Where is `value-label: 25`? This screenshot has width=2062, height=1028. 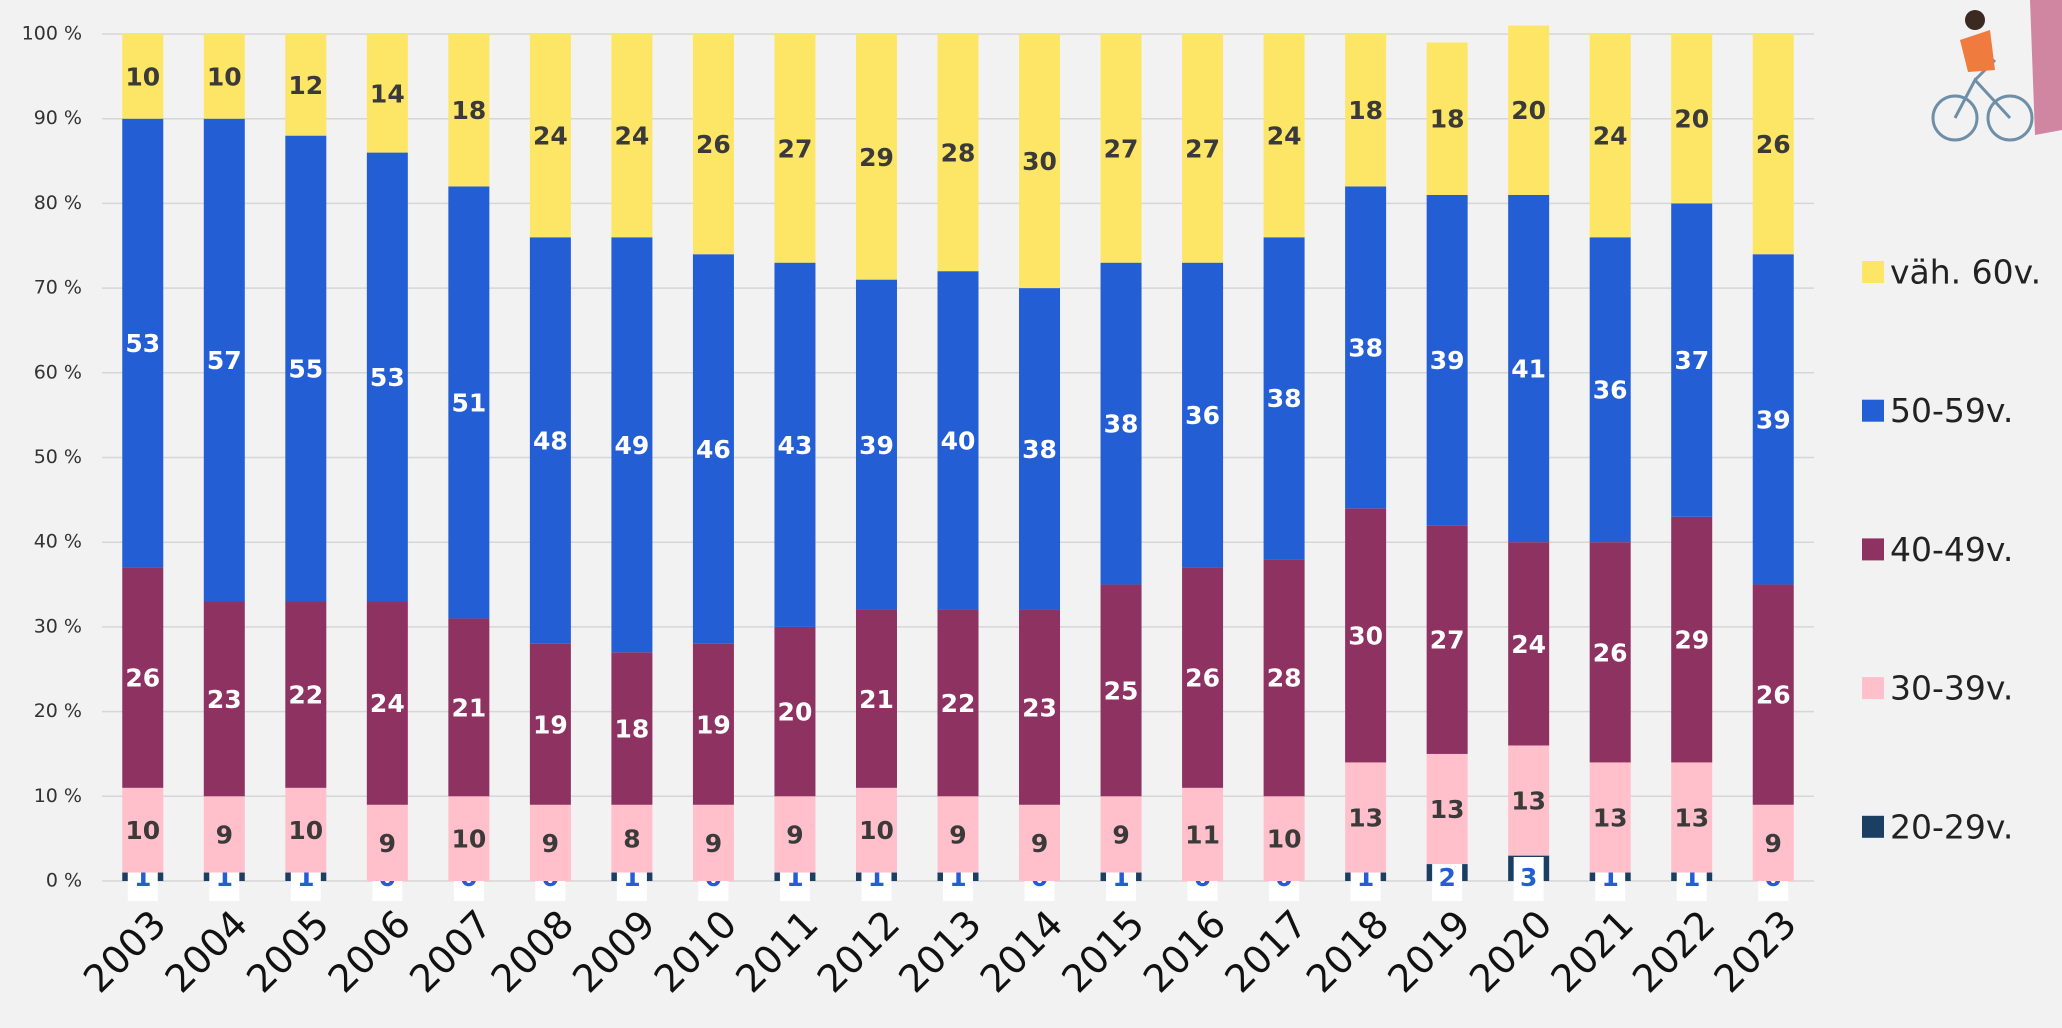
value-label: 25 is located at coordinates (1121, 690).